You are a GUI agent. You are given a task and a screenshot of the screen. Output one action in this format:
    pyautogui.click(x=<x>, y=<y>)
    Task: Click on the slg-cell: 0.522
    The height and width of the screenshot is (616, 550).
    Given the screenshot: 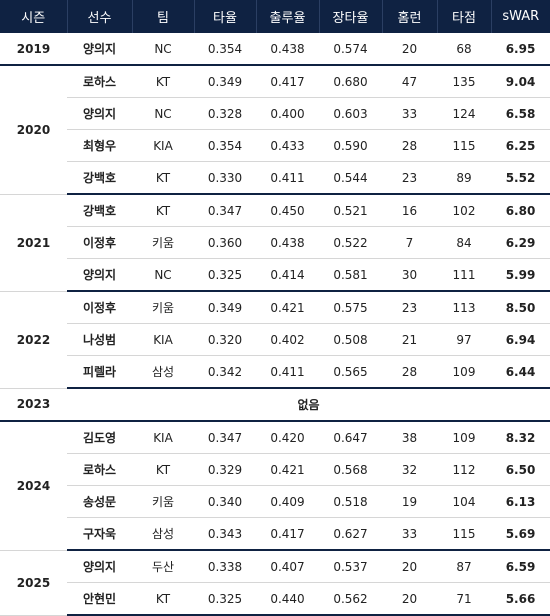 What is the action you would take?
    pyautogui.click(x=350, y=242)
    